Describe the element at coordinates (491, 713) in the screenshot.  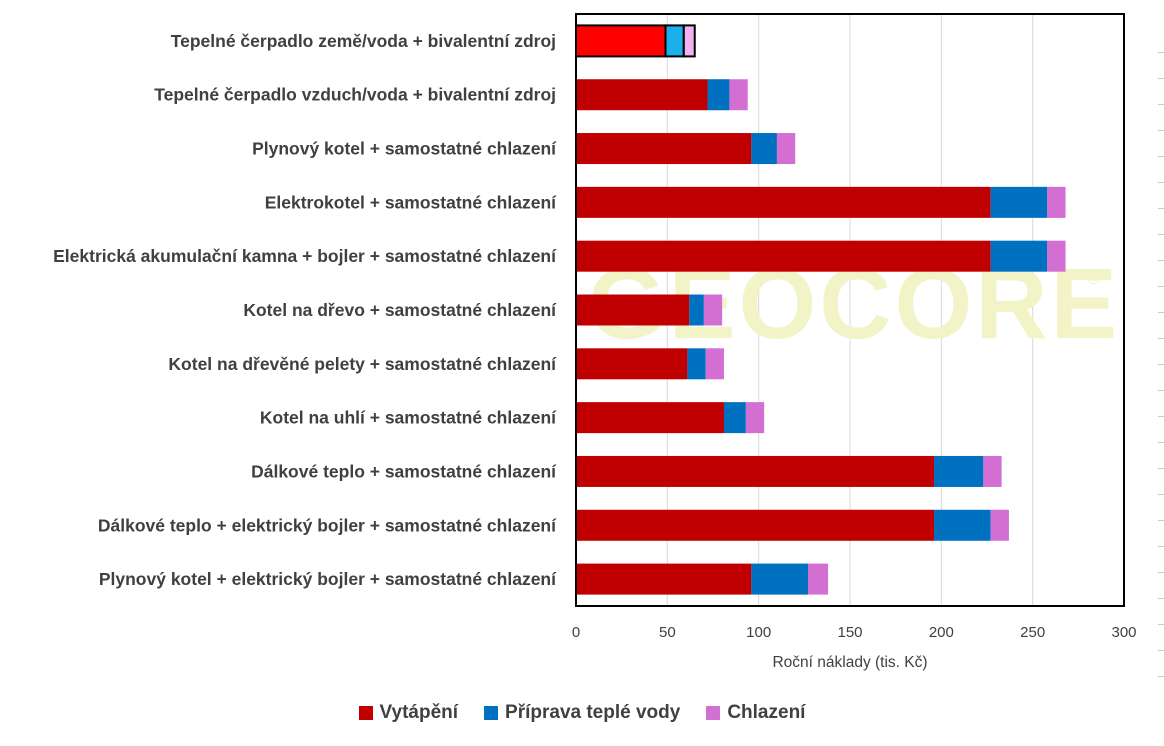
I see `legend-swatch-hot-water` at that location.